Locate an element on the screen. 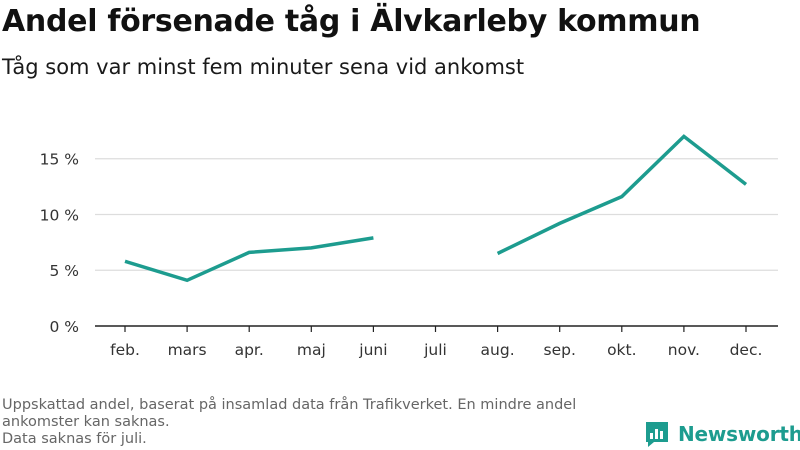 The height and width of the screenshot is (450, 800). x-tick-label: sep. is located at coordinates (560, 350).